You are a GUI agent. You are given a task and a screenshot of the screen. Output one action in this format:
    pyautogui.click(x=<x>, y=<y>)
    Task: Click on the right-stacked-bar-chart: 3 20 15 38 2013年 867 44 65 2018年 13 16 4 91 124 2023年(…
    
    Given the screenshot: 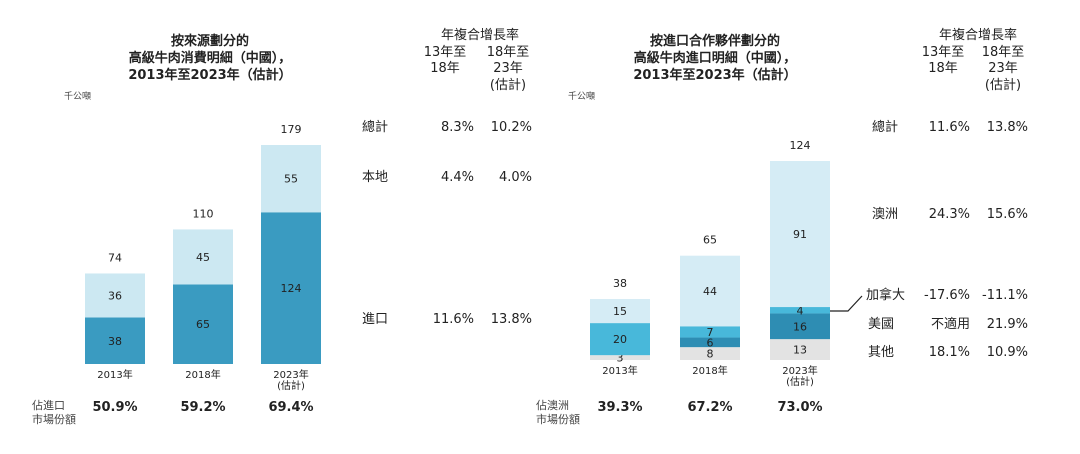 What is the action you would take?
    pyautogui.click(x=726, y=263)
    